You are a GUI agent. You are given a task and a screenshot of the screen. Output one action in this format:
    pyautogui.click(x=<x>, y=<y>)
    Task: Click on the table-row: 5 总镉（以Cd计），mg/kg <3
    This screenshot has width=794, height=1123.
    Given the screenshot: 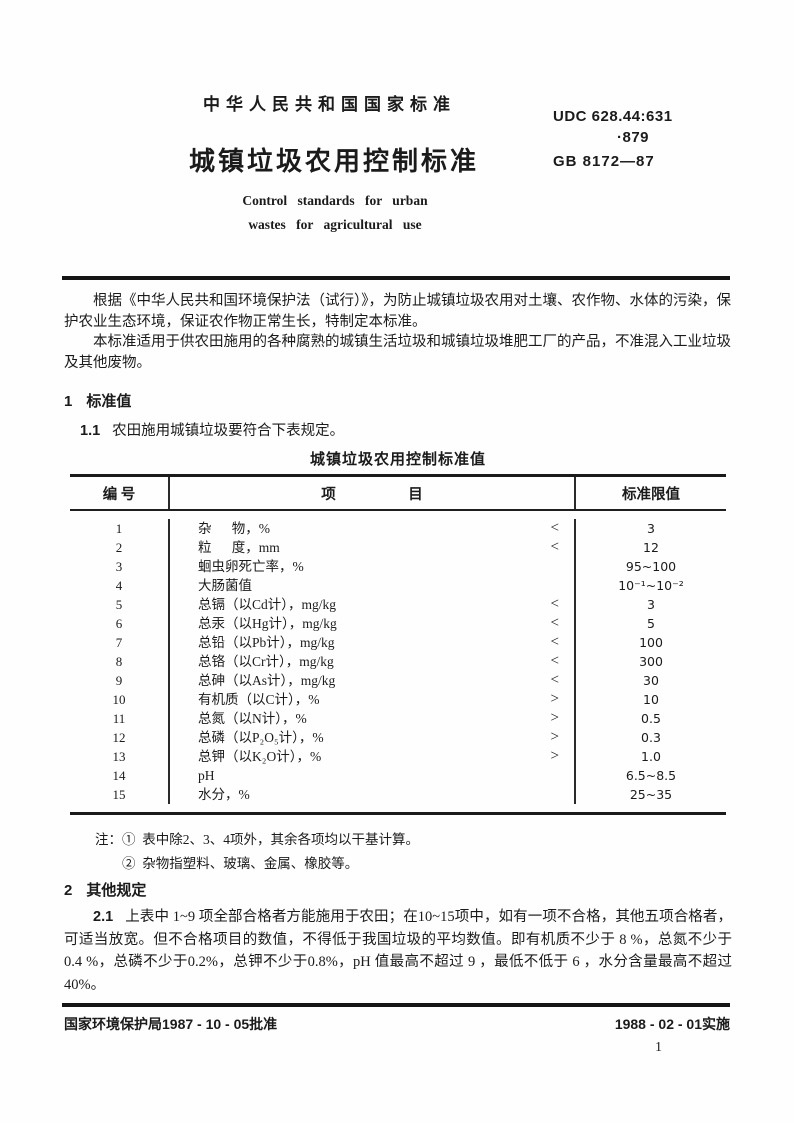 What is the action you would take?
    pyautogui.click(x=398, y=604)
    